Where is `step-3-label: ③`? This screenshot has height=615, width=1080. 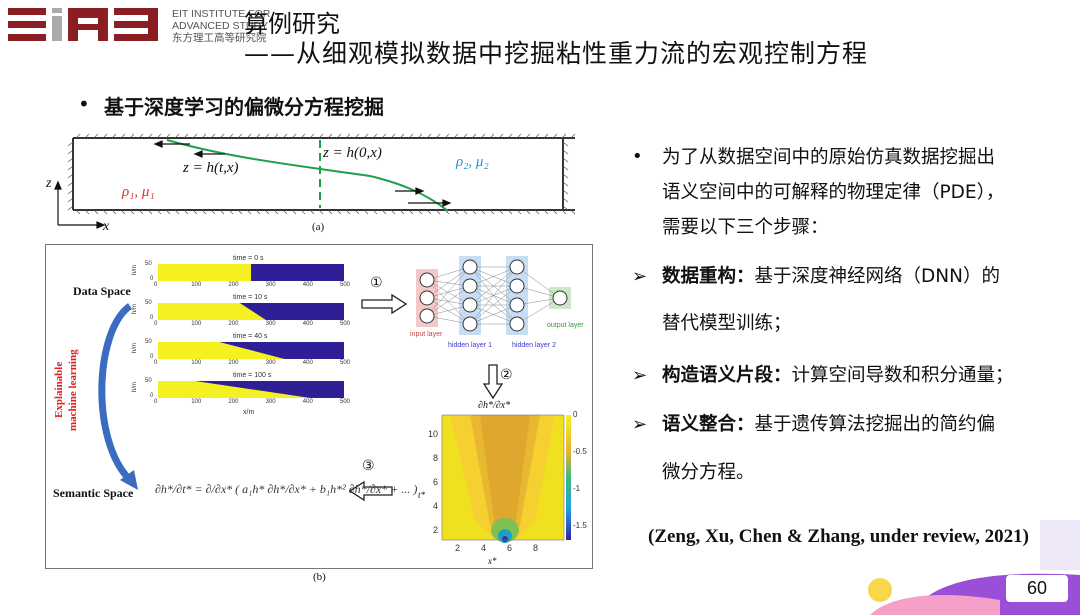 step-3-label: ③ is located at coordinates (368, 466).